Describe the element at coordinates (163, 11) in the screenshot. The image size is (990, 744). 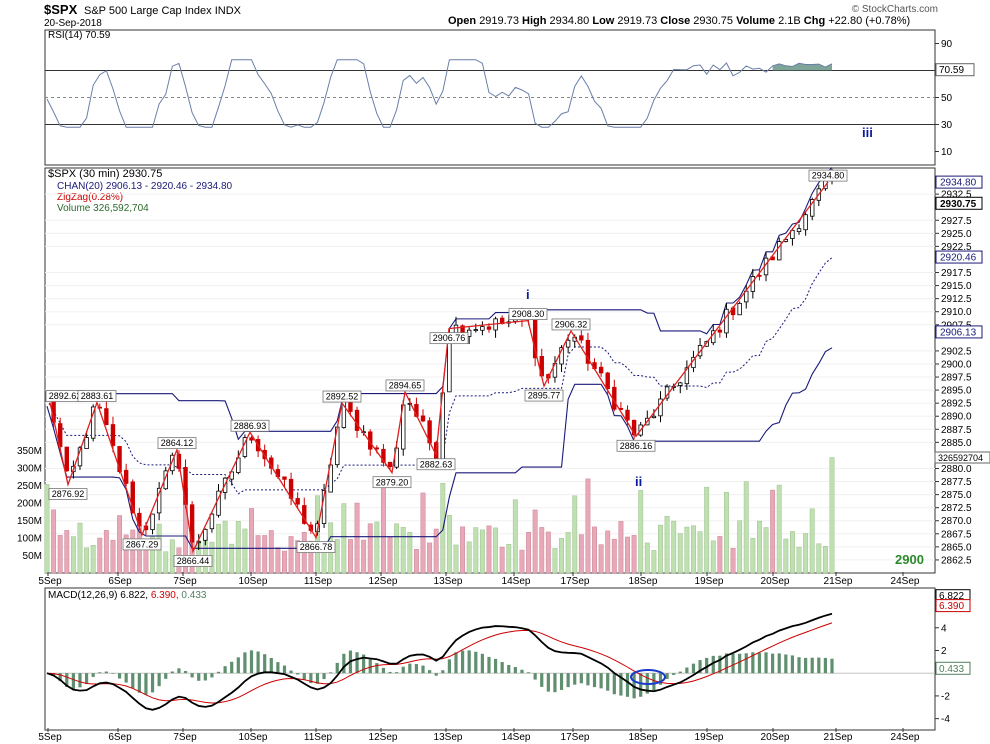
I see `index-name: S&P 500 Large Cap Index INDX` at that location.